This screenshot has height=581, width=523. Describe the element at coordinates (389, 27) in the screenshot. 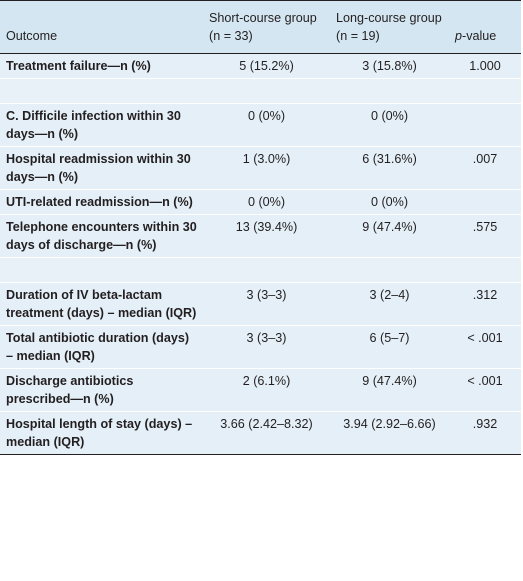

I see `header-long-course: Long-course group (n = 19)` at that location.